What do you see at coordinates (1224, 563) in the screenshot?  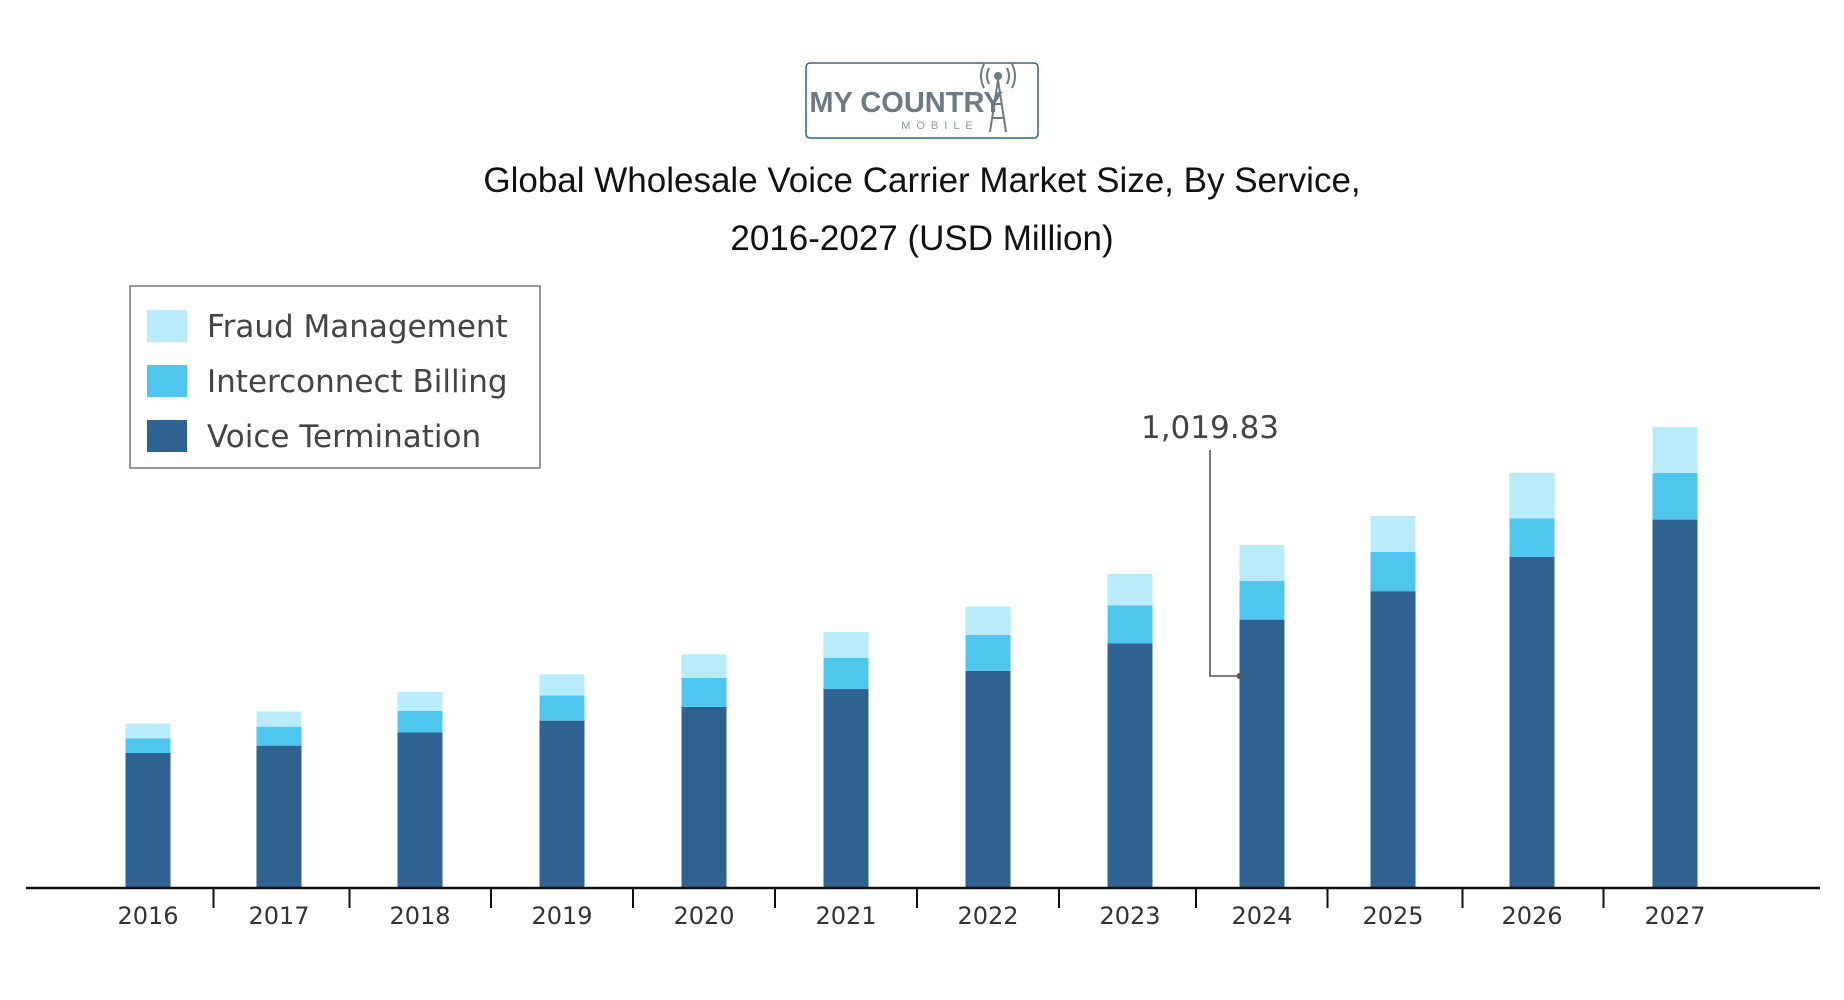 I see `annotation-leader` at bounding box center [1224, 563].